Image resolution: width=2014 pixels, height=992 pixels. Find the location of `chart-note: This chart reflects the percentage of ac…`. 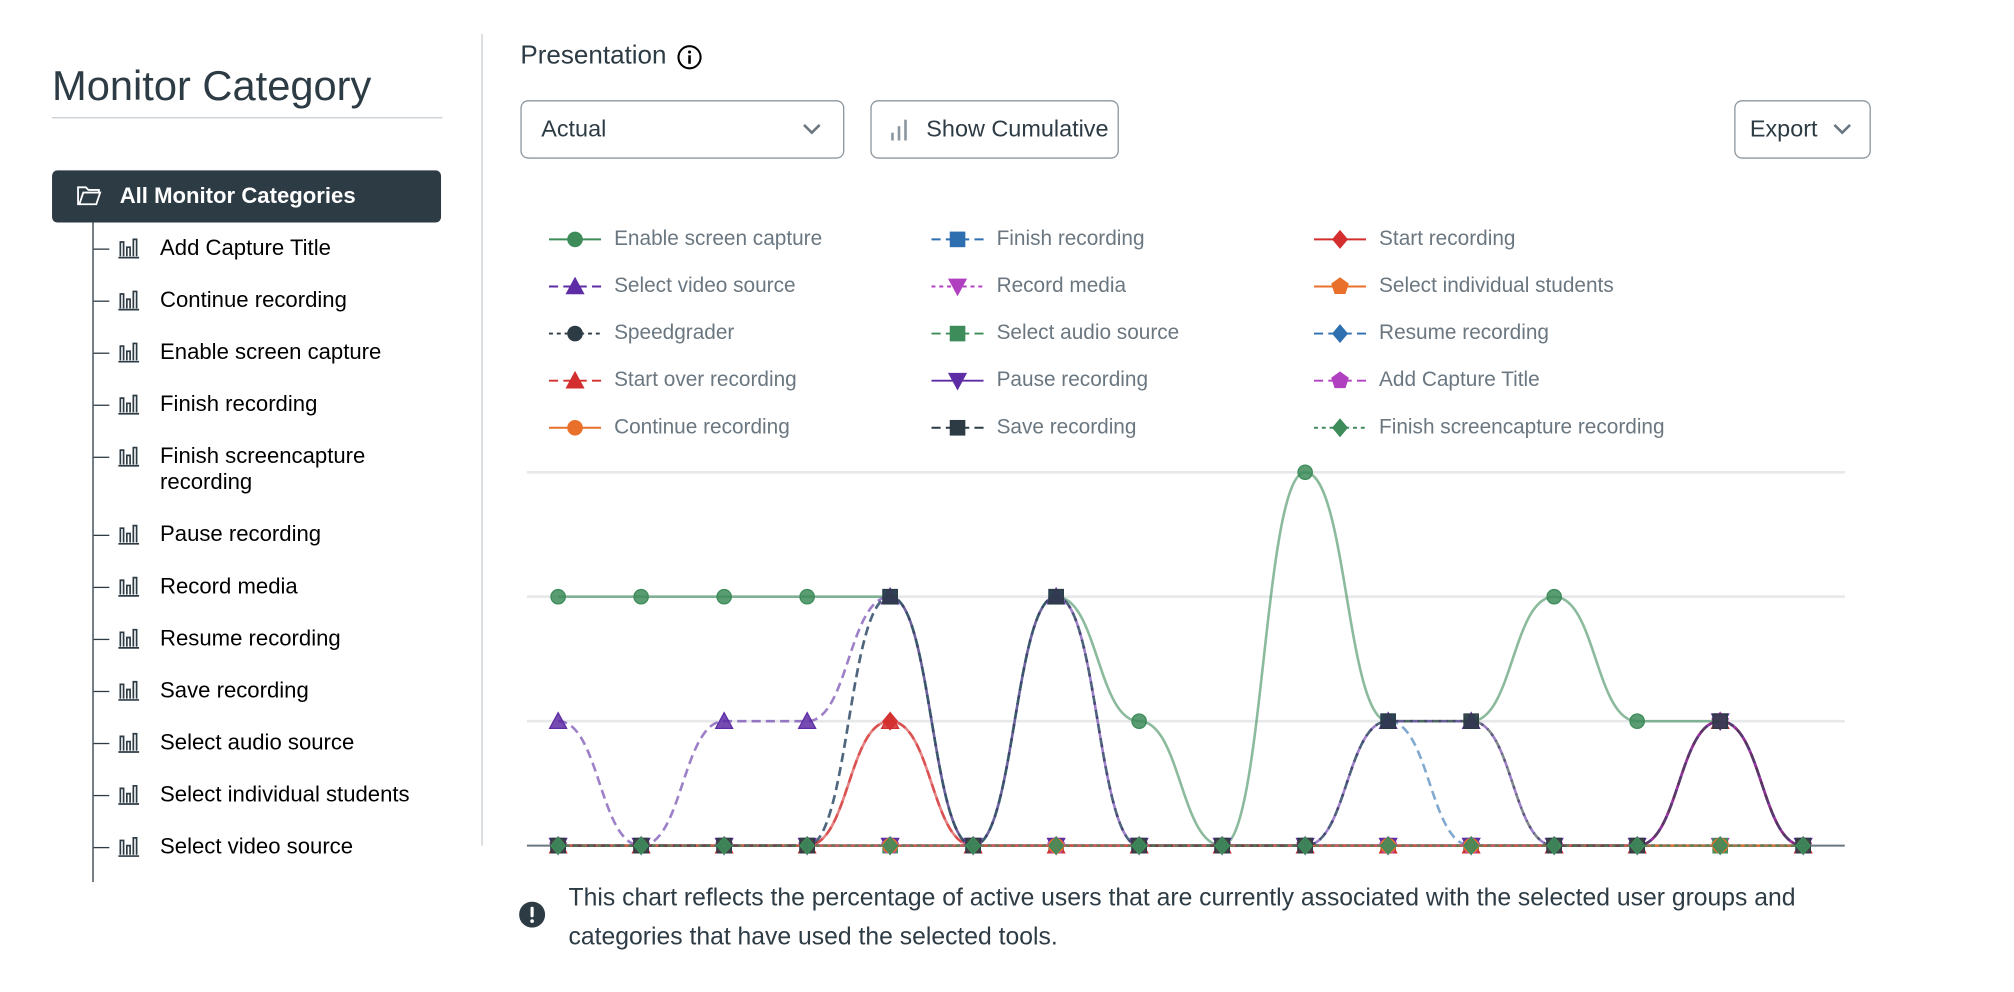

chart-note: This chart reflects the percentage of ac… is located at coordinates (1208, 918).